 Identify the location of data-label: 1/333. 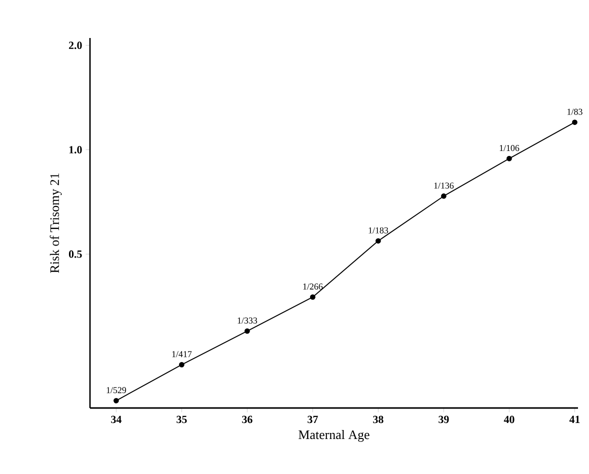
(248, 321).